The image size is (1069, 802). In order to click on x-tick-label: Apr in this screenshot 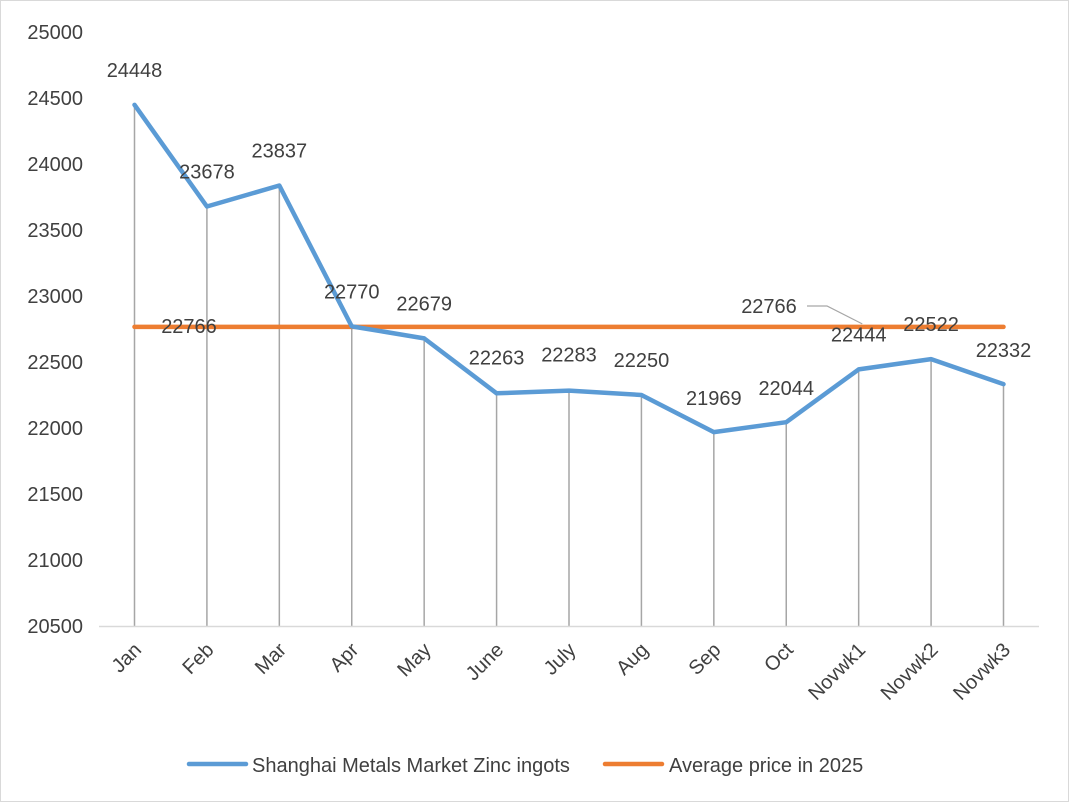, I will do `click(345, 658)`.